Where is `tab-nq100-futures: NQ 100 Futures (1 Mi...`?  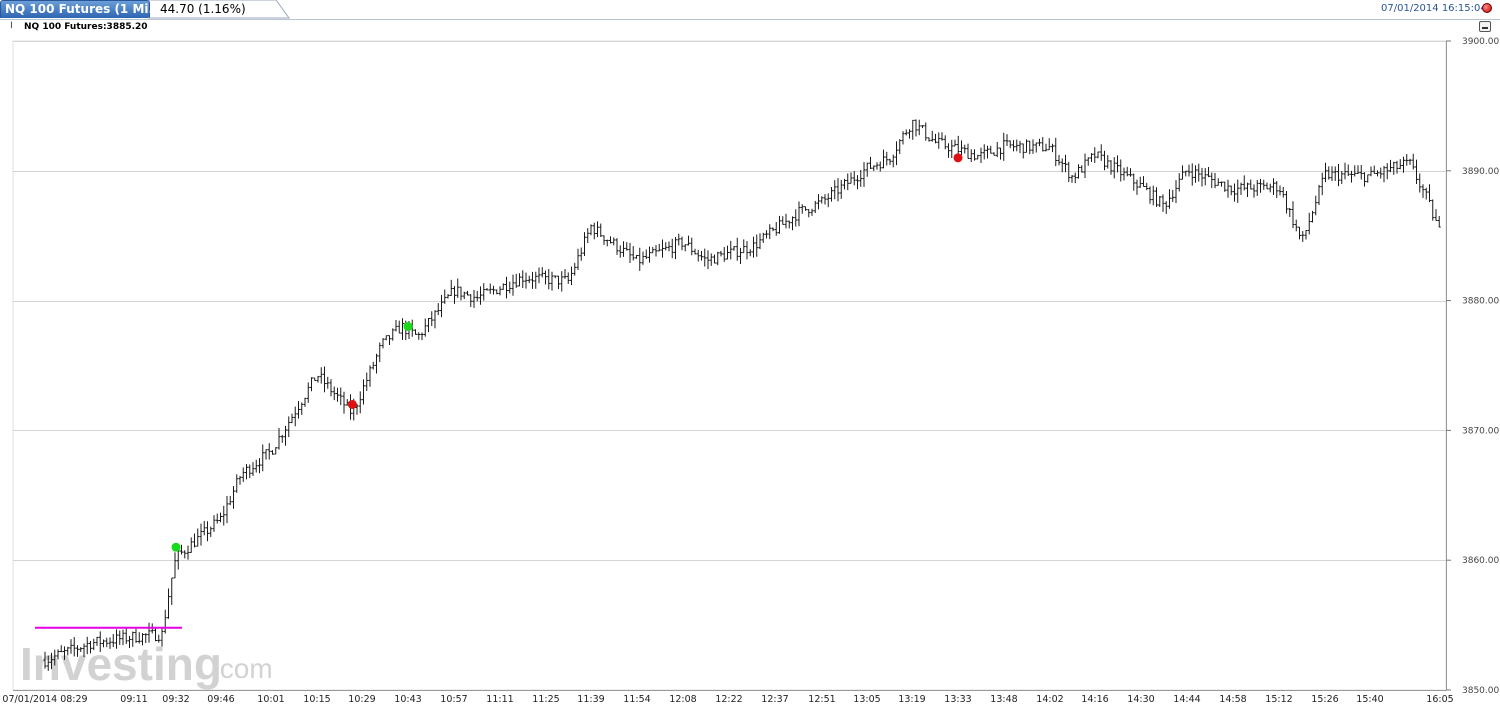
tab-nq100-futures: NQ 100 Futures (1 Mi... is located at coordinates (81, 9).